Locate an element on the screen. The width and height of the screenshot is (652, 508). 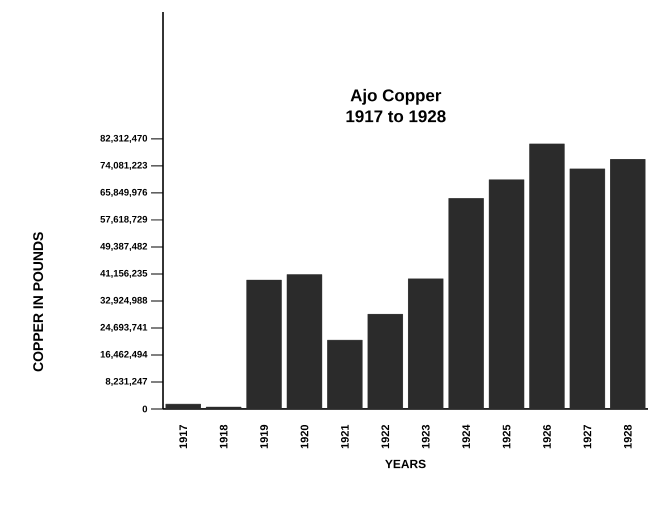
x-tick-label: 1920 is located at coordinates (304, 436).